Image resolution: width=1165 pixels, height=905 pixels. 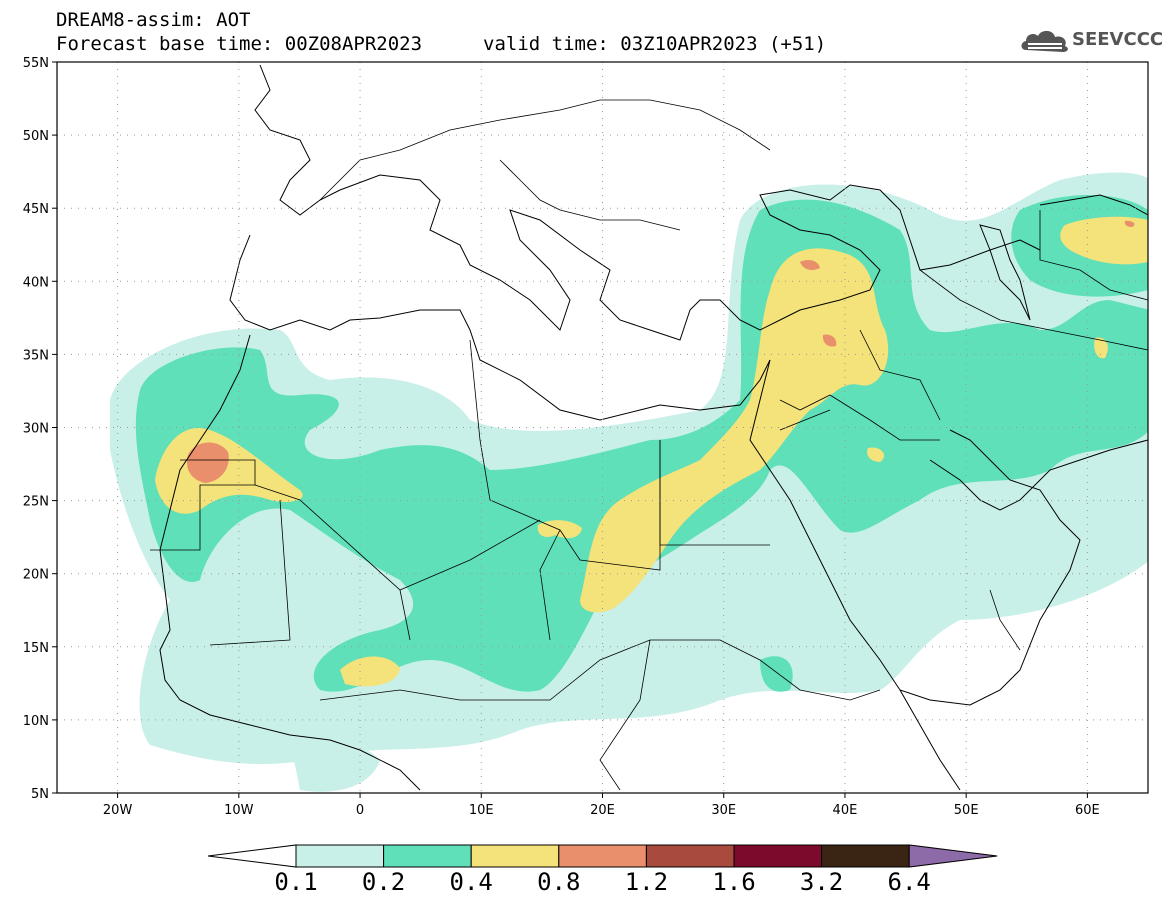 I want to click on lon-label: 40E, so click(x=845, y=810).